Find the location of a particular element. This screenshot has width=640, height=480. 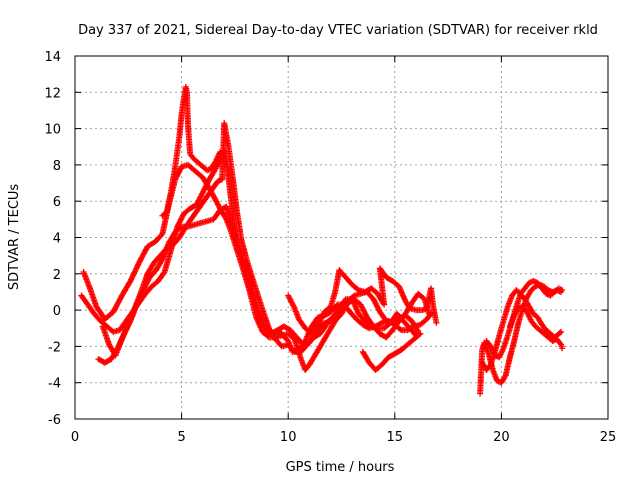

y-tick-label: 14 is located at coordinates (52, 57).